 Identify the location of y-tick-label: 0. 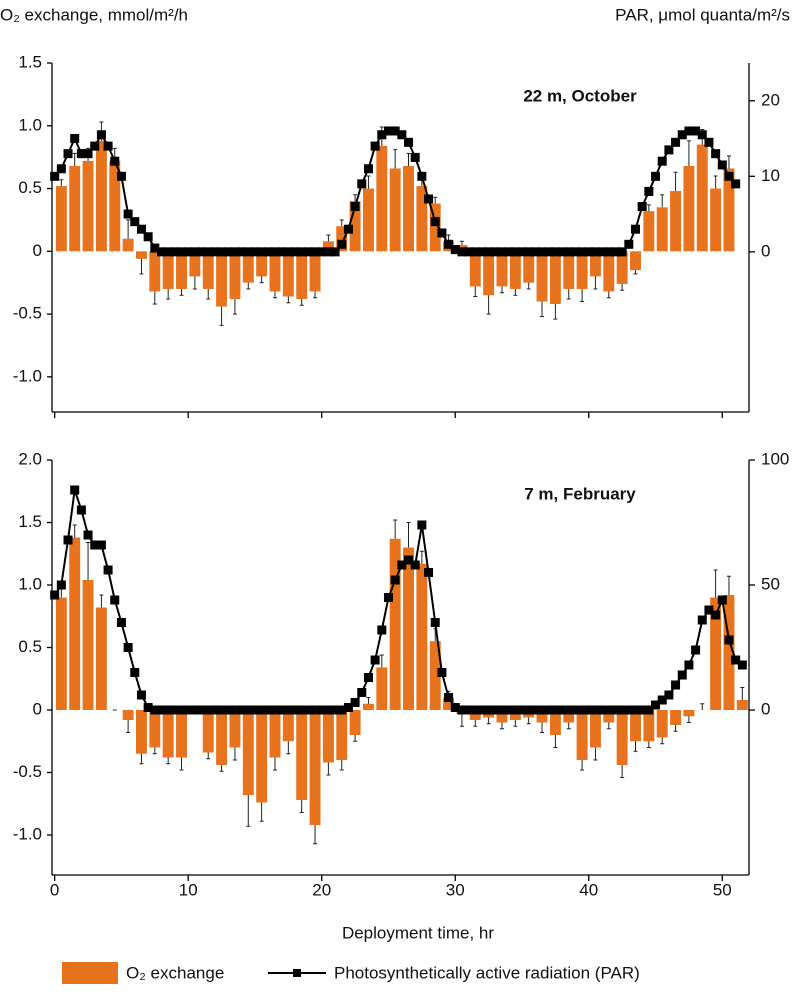
(37, 250).